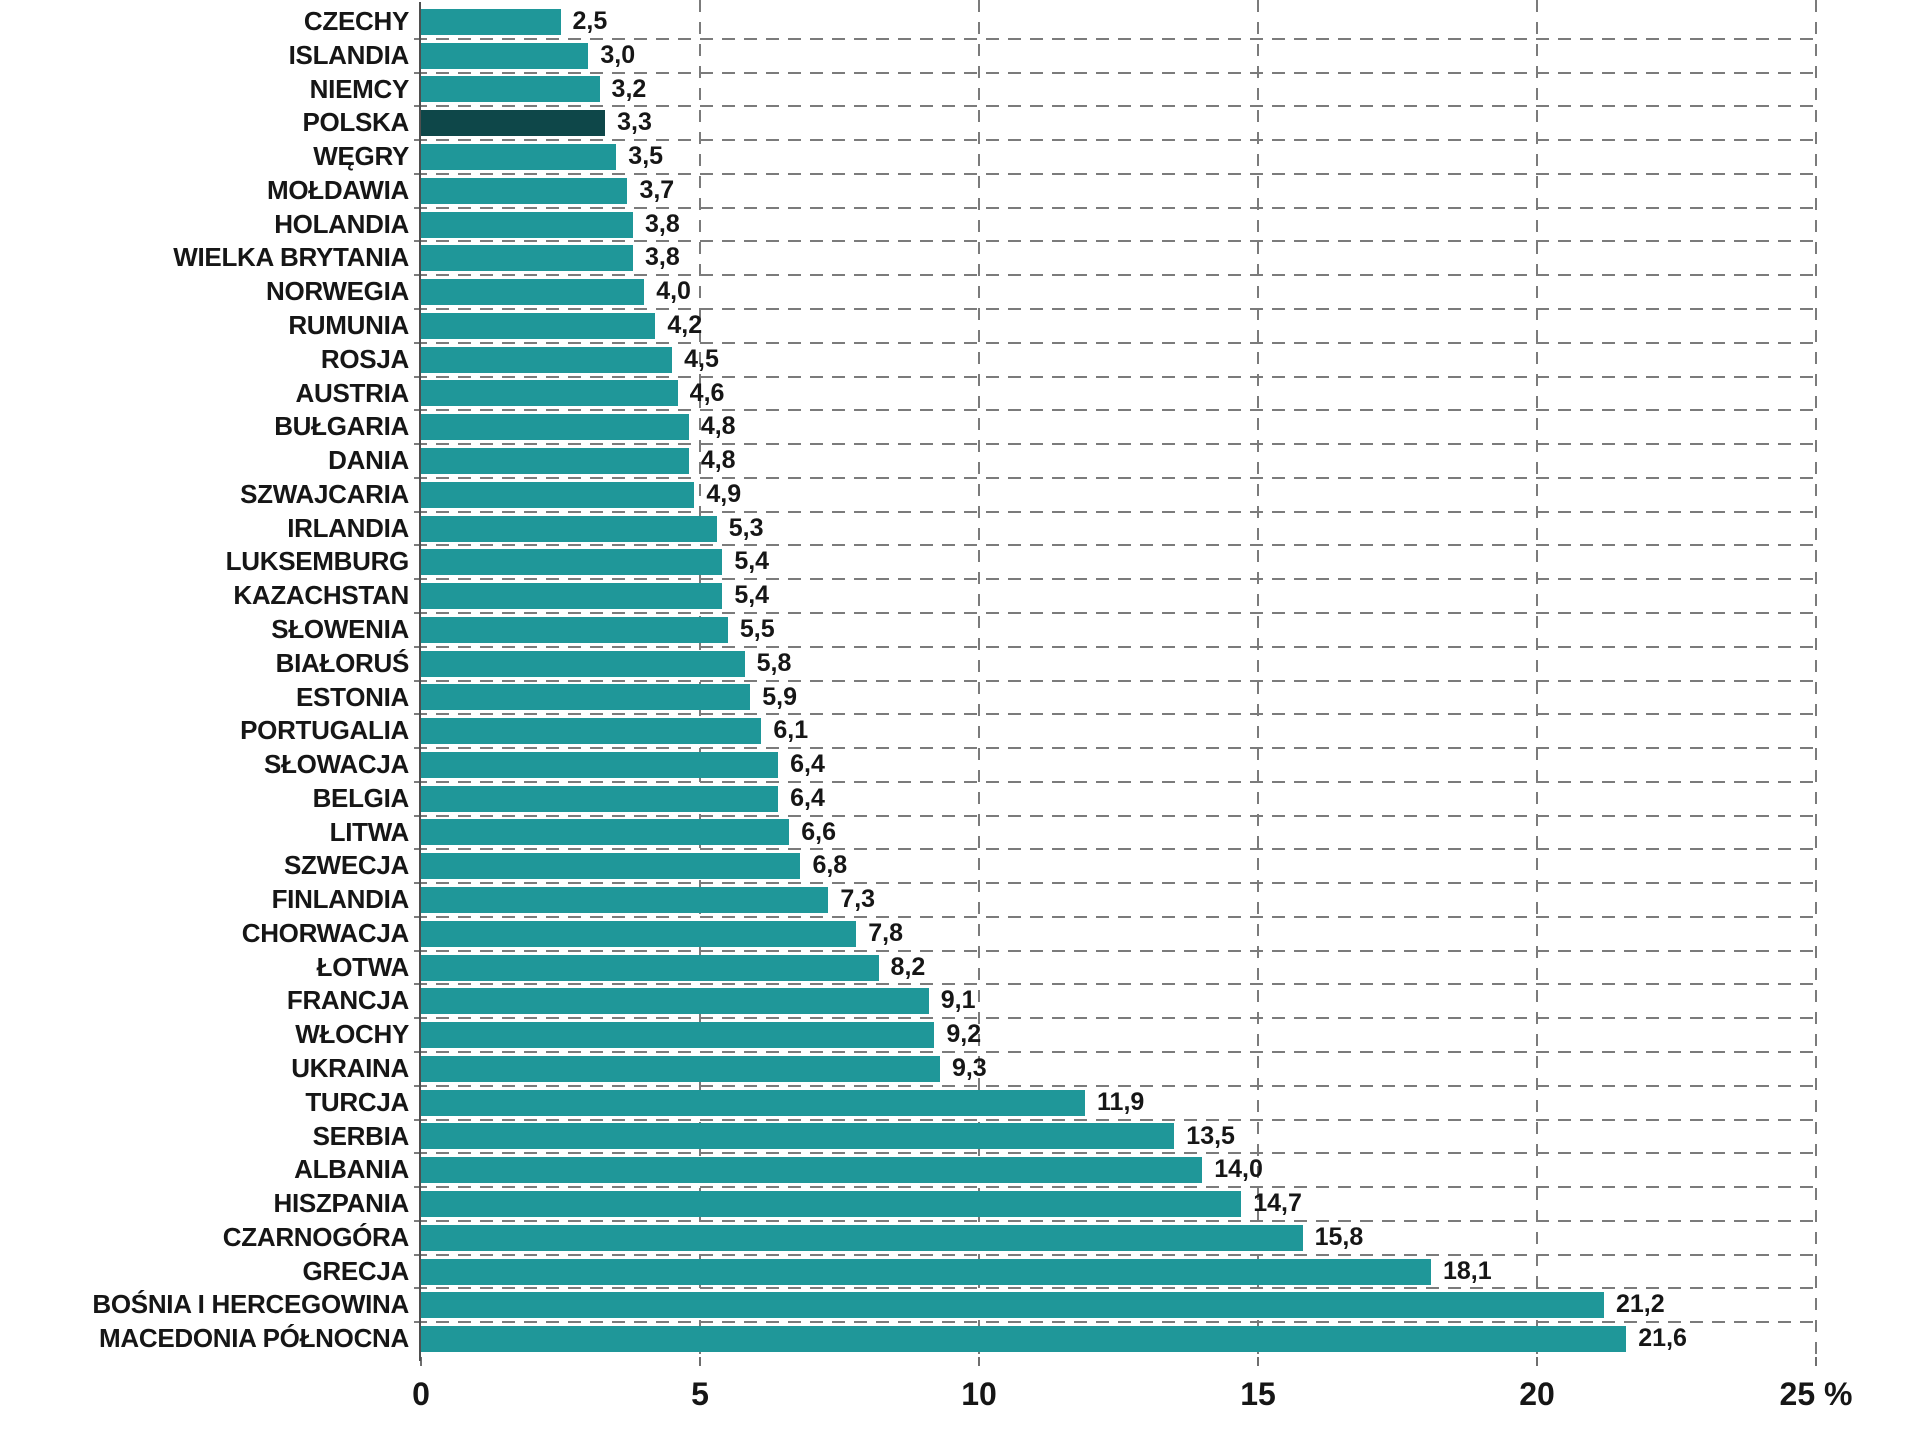 The width and height of the screenshot is (1920, 1437). Describe the element at coordinates (960, 225) in the screenshot. I see `bar-row: HOLANDIA 3,8` at that location.